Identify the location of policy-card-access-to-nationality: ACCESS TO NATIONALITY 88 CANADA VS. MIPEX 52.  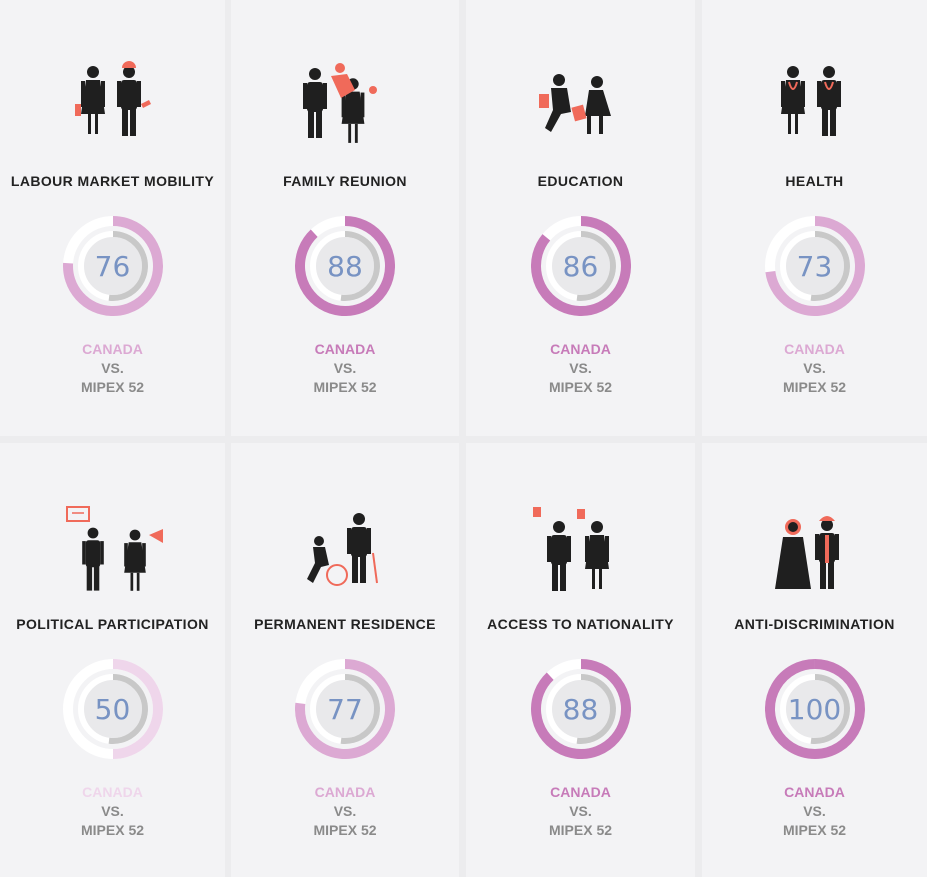
(580, 660).